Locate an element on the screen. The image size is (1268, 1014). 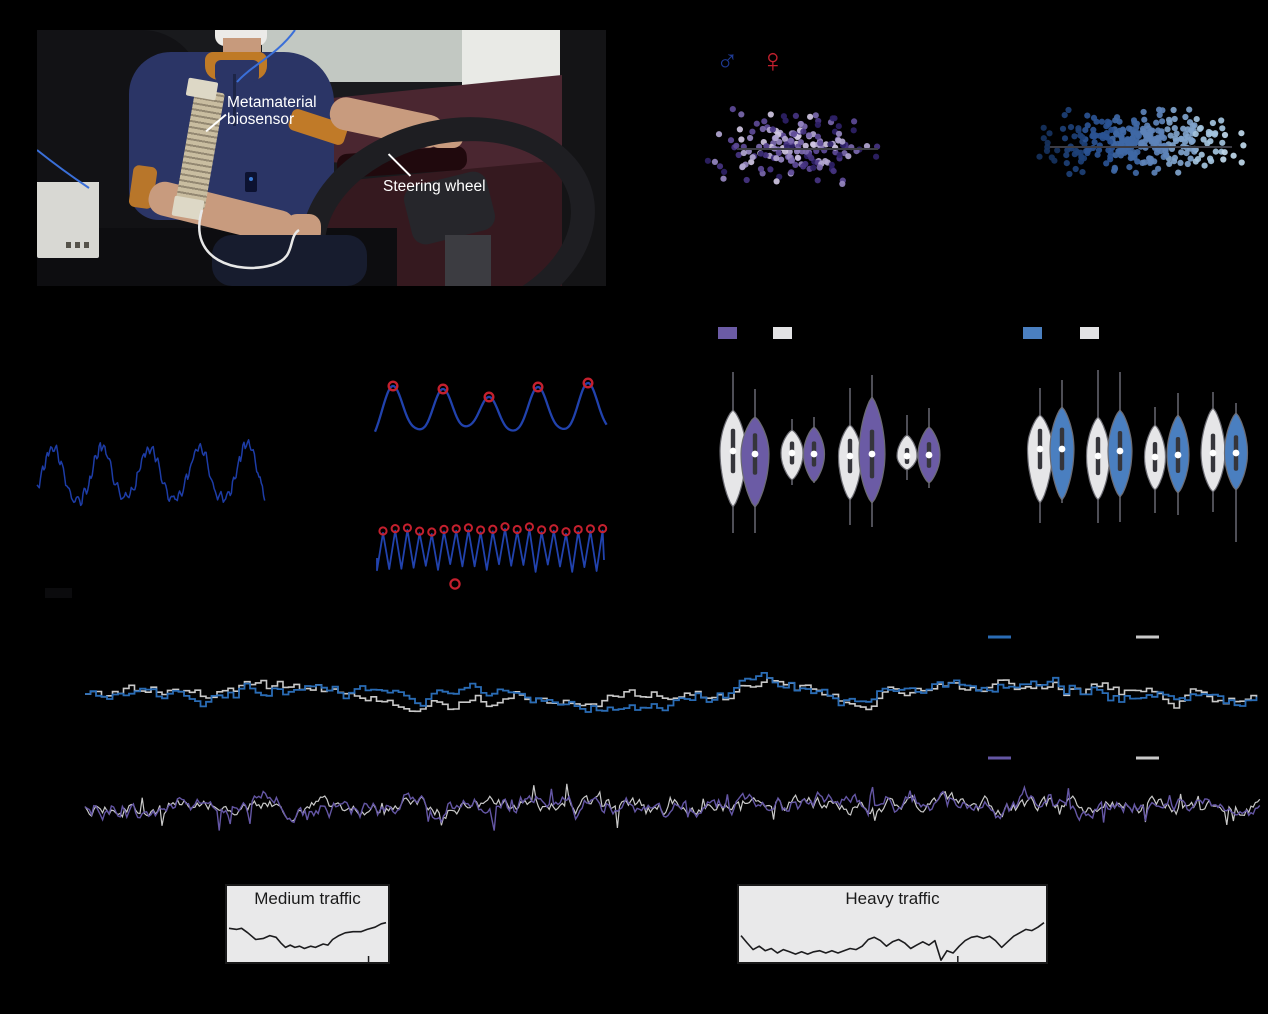
shirt-collar-inner is located at coordinates (237, 71).